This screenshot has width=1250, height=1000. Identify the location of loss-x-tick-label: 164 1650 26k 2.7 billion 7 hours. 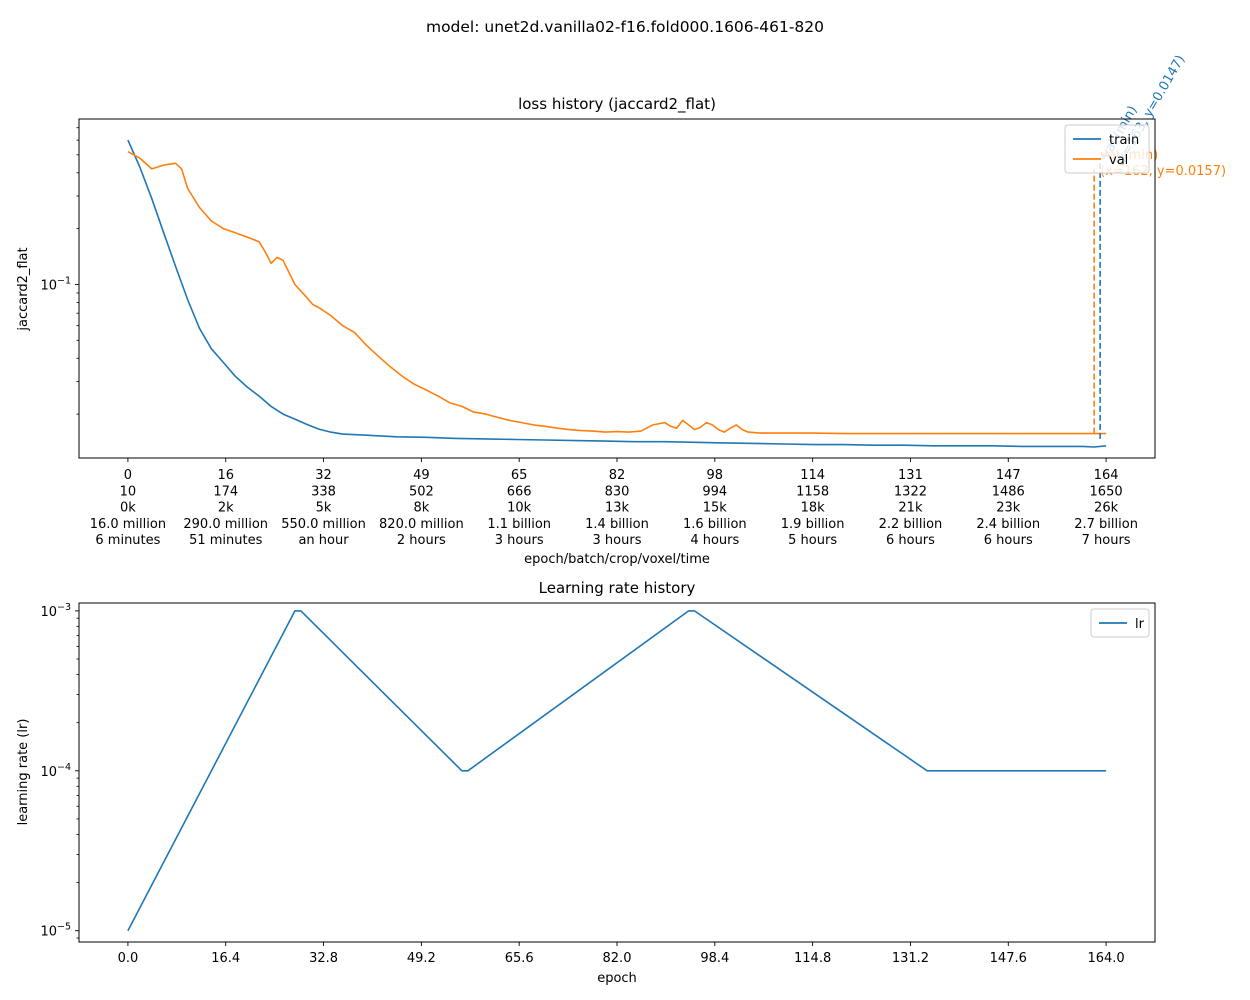
(1106, 508).